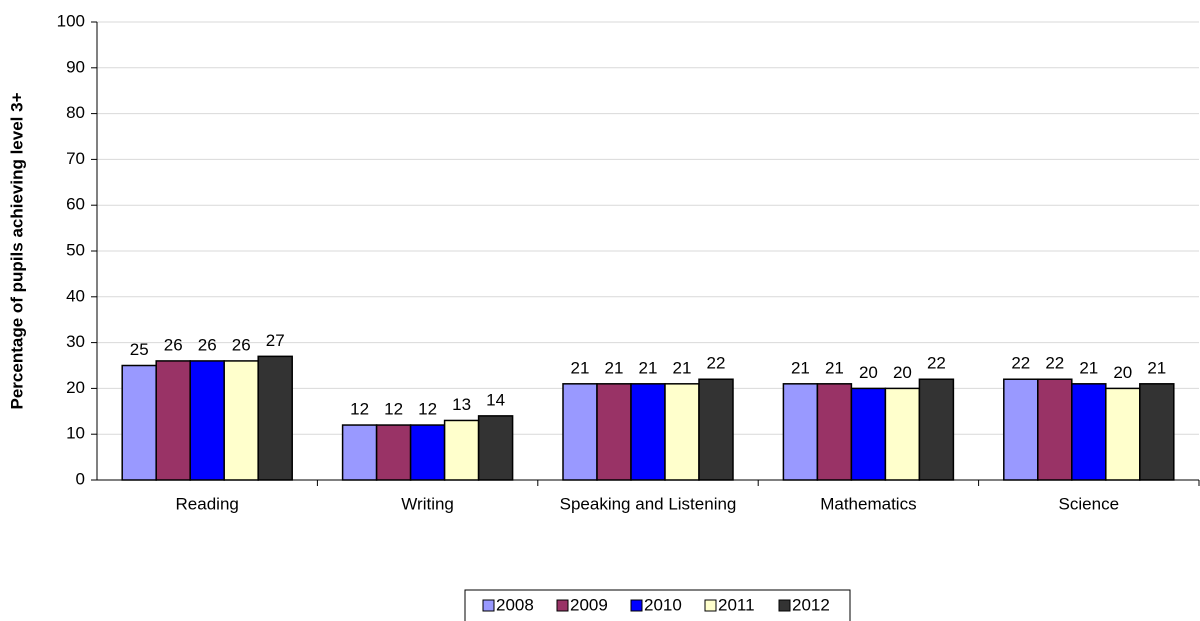 The image size is (1200, 621). I want to click on x-tick-label: Writing, so click(427, 503).